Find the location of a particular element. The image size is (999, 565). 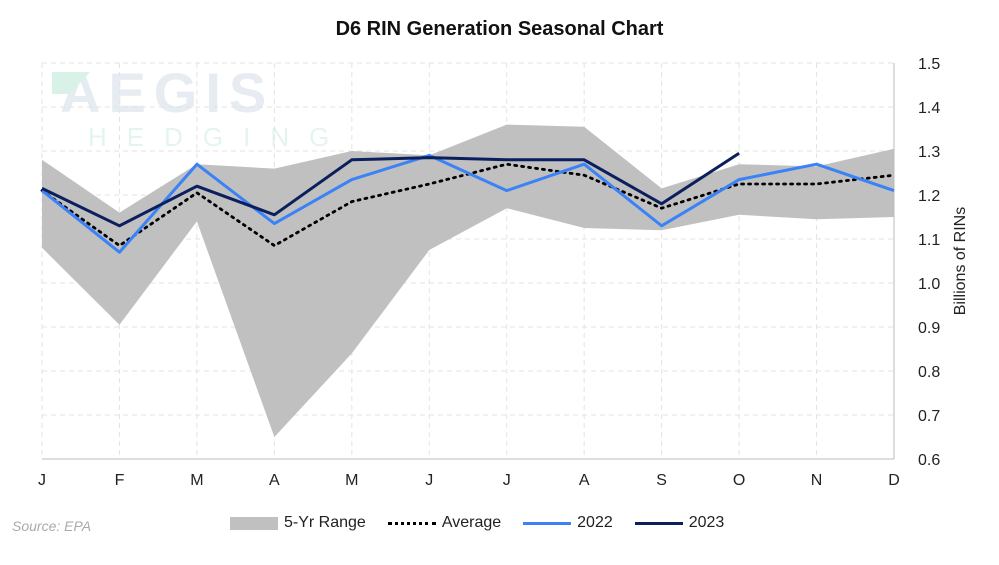

x-tick-label: N is located at coordinates (817, 480).